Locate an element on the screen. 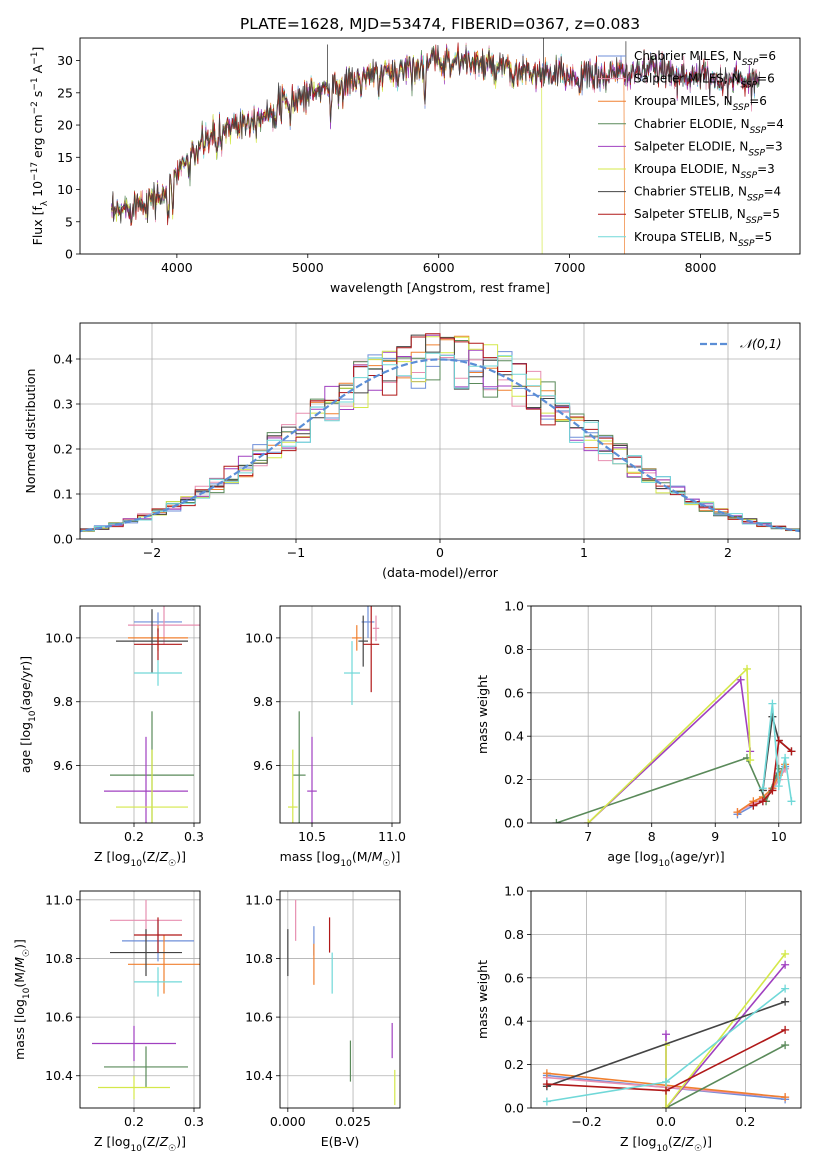 This screenshot has height=1170, width=819. y-axis-label: Normed distribution is located at coordinates (30, 431).